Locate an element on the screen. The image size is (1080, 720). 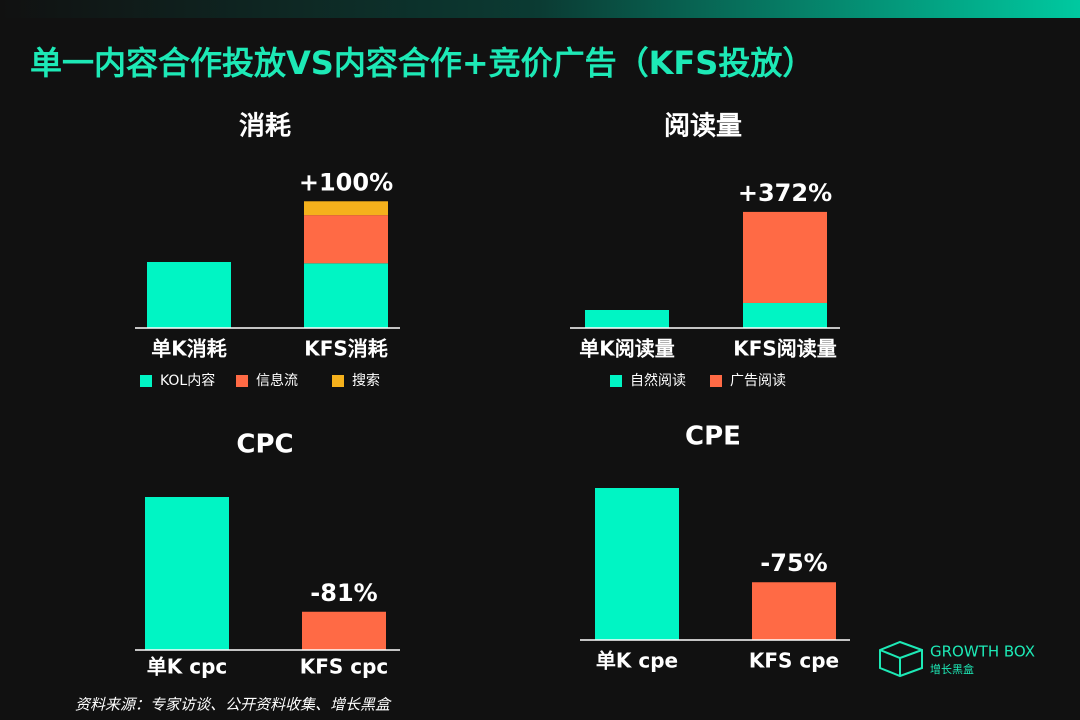
logo-subtitle: 增长黑盒 is located at coordinates (952, 669).